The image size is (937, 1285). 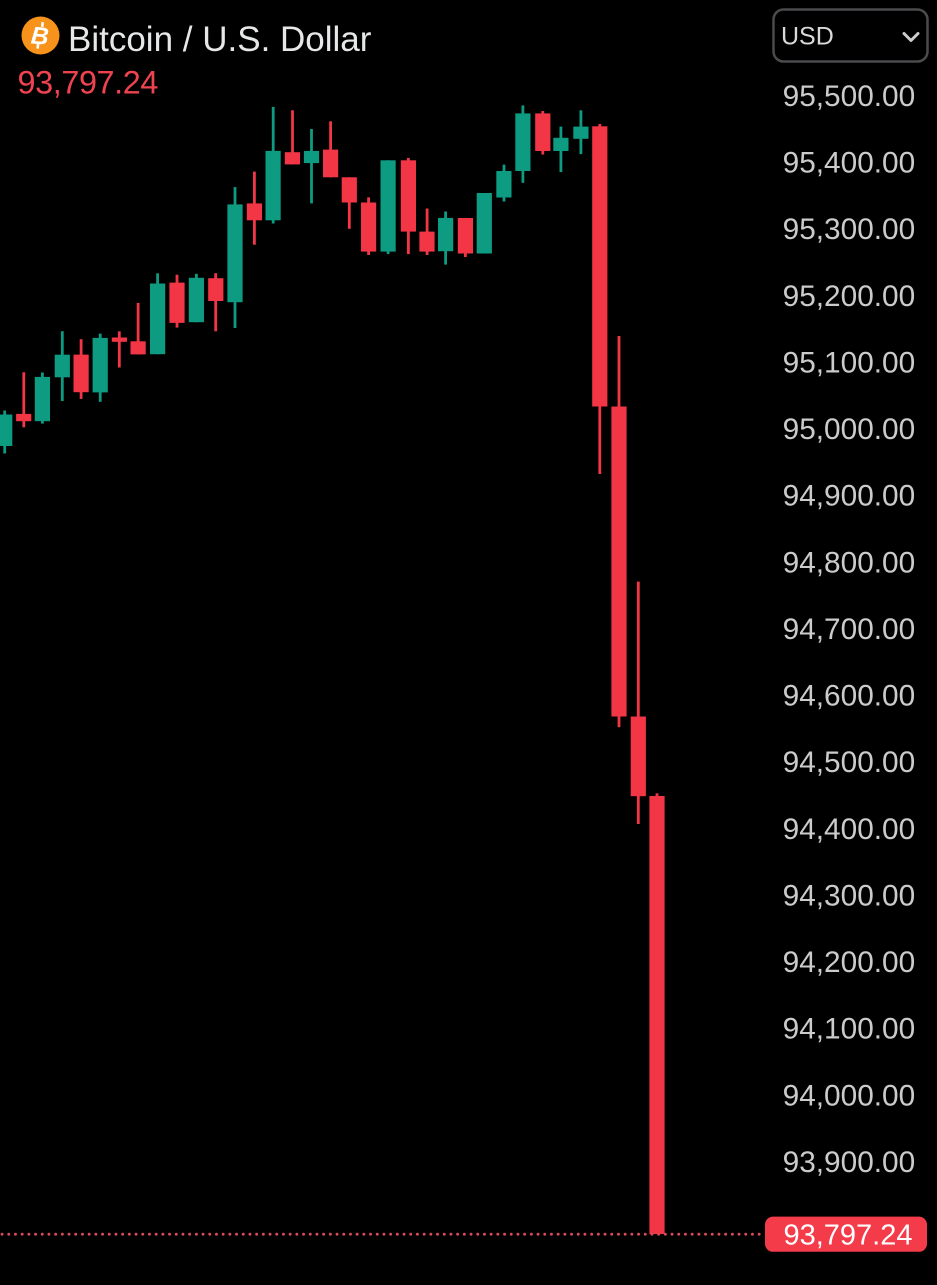 I want to click on svg-text: 95,300.00, so click(x=849, y=229).